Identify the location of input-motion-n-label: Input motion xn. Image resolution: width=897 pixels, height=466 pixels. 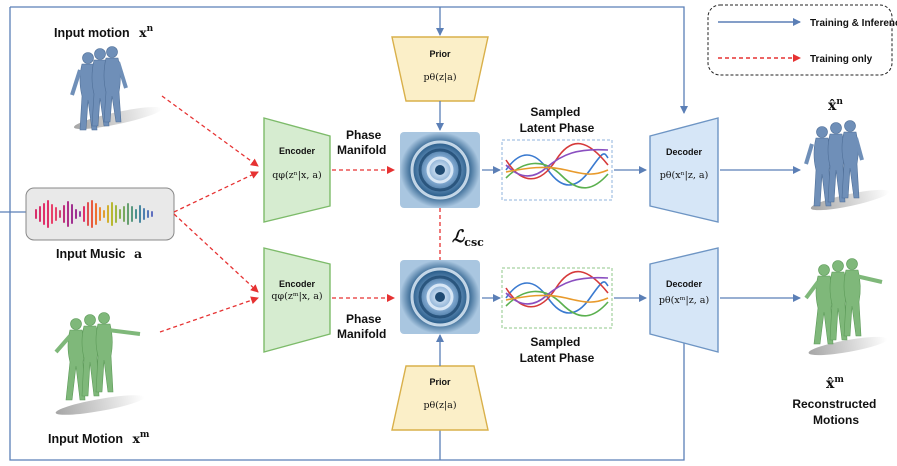
(104, 32).